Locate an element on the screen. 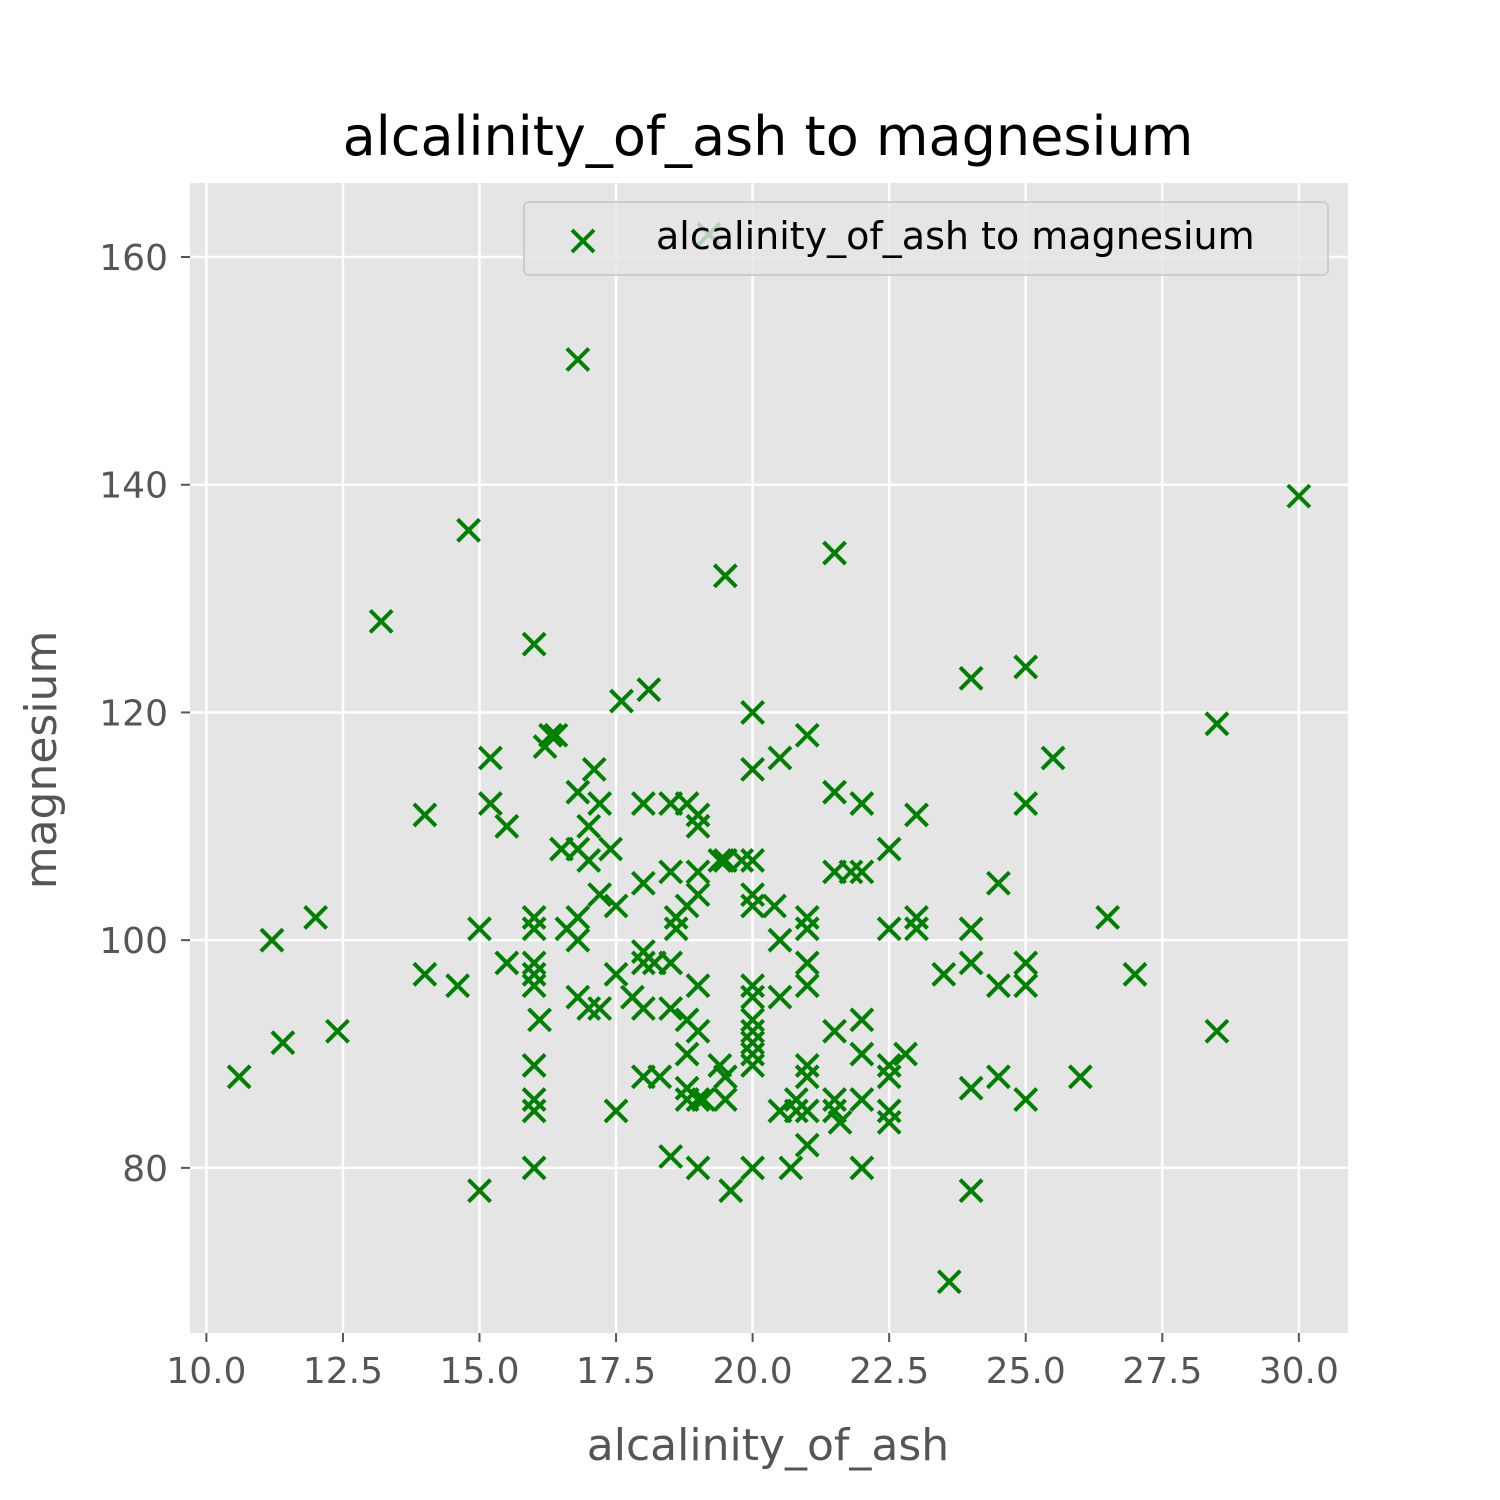 This screenshot has height=1500, width=1500. y-tick-label: 120 is located at coordinates (133, 713).